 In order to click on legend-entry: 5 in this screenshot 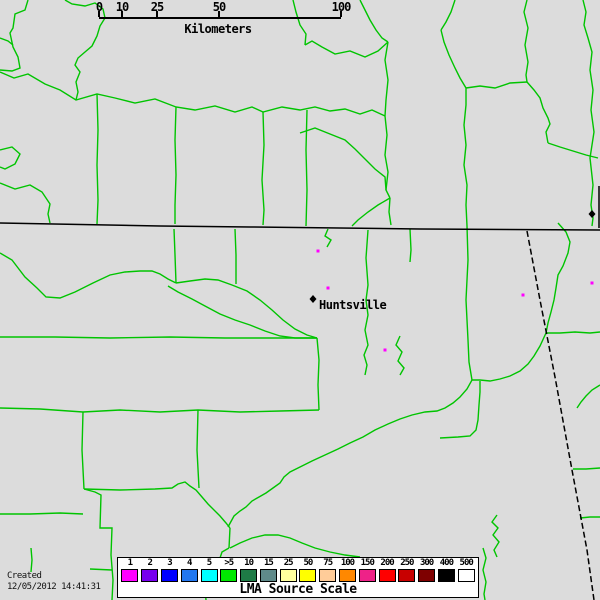, I will do `click(209, 570)`.